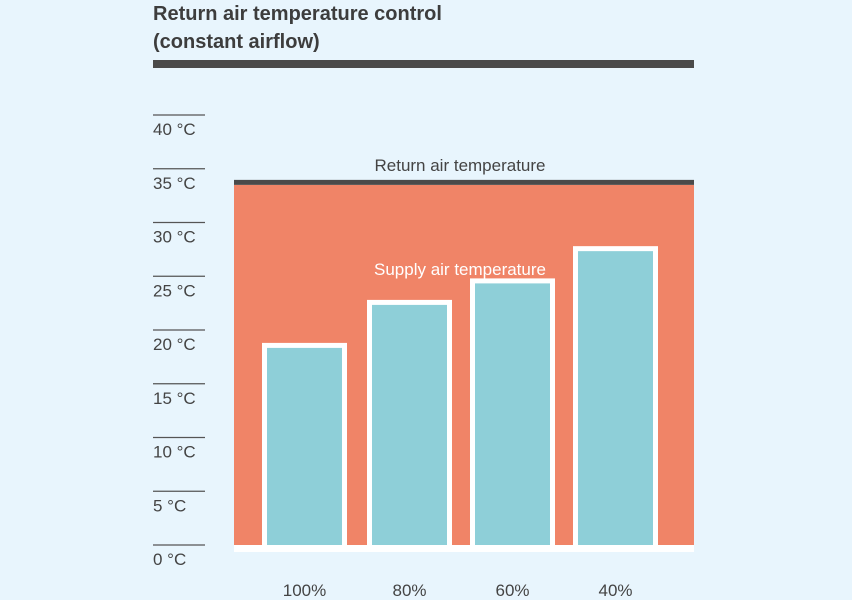 The image size is (852, 600). Describe the element at coordinates (464, 548) in the screenshot. I see `baseline` at that location.